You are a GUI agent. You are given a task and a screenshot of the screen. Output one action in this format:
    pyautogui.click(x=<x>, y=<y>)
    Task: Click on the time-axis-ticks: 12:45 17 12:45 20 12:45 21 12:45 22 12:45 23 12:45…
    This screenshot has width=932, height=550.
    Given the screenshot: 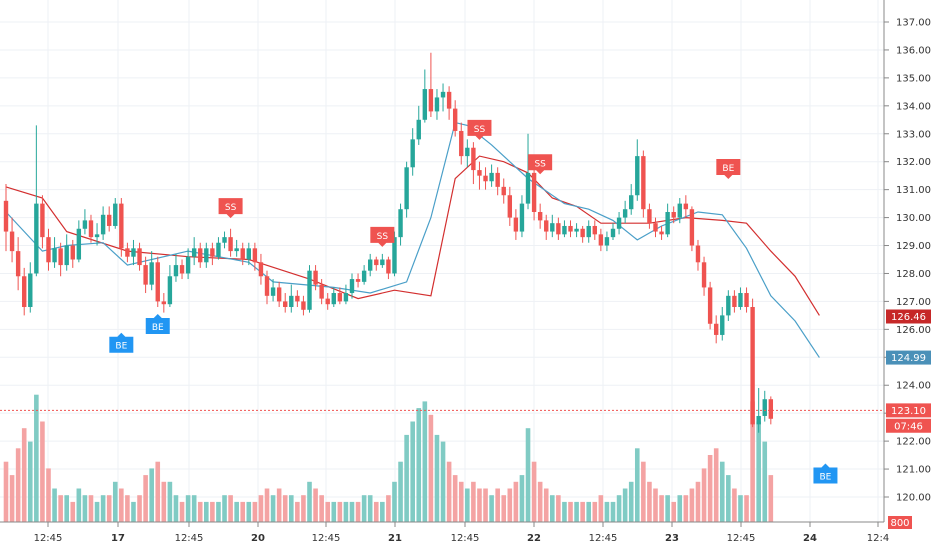 What is the action you would take?
    pyautogui.click(x=462, y=533)
    